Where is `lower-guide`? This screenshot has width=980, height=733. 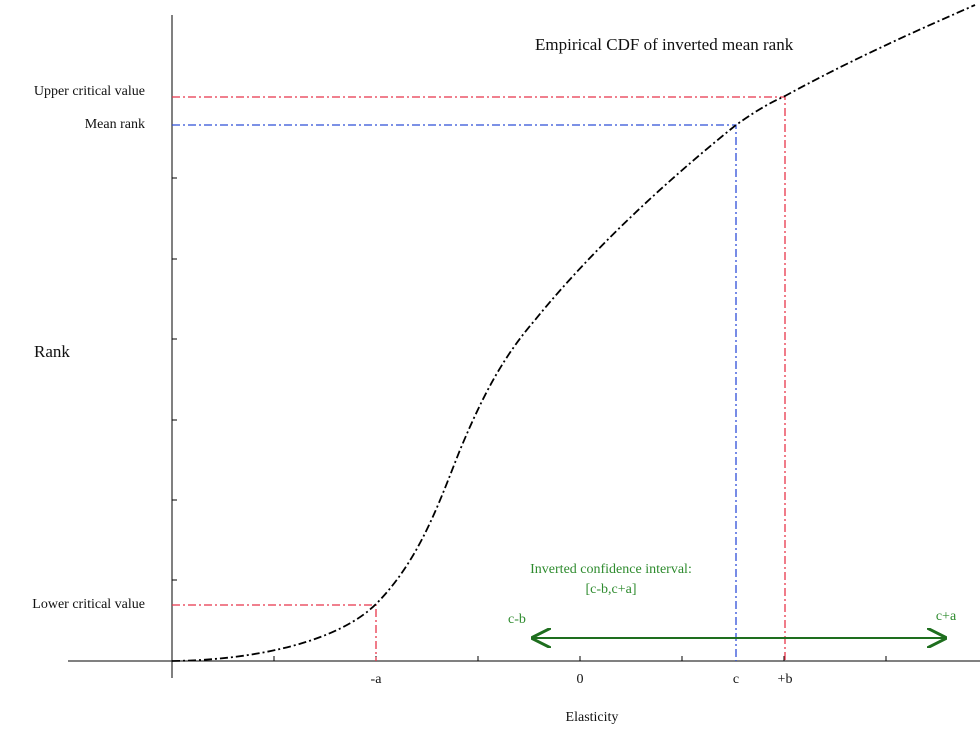
lower-guide is located at coordinates (274, 632).